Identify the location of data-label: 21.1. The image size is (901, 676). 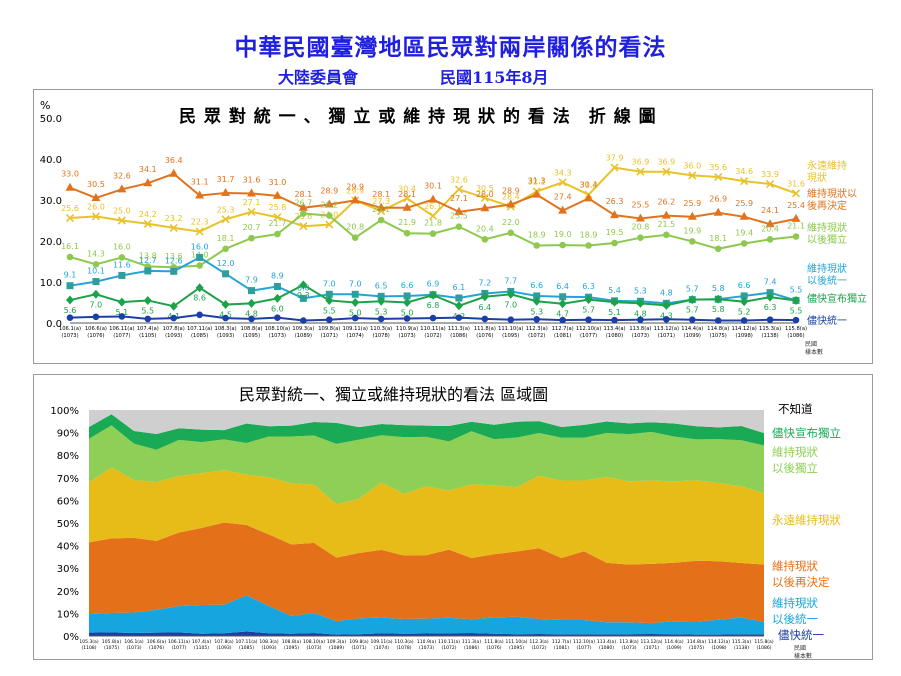
(796, 225).